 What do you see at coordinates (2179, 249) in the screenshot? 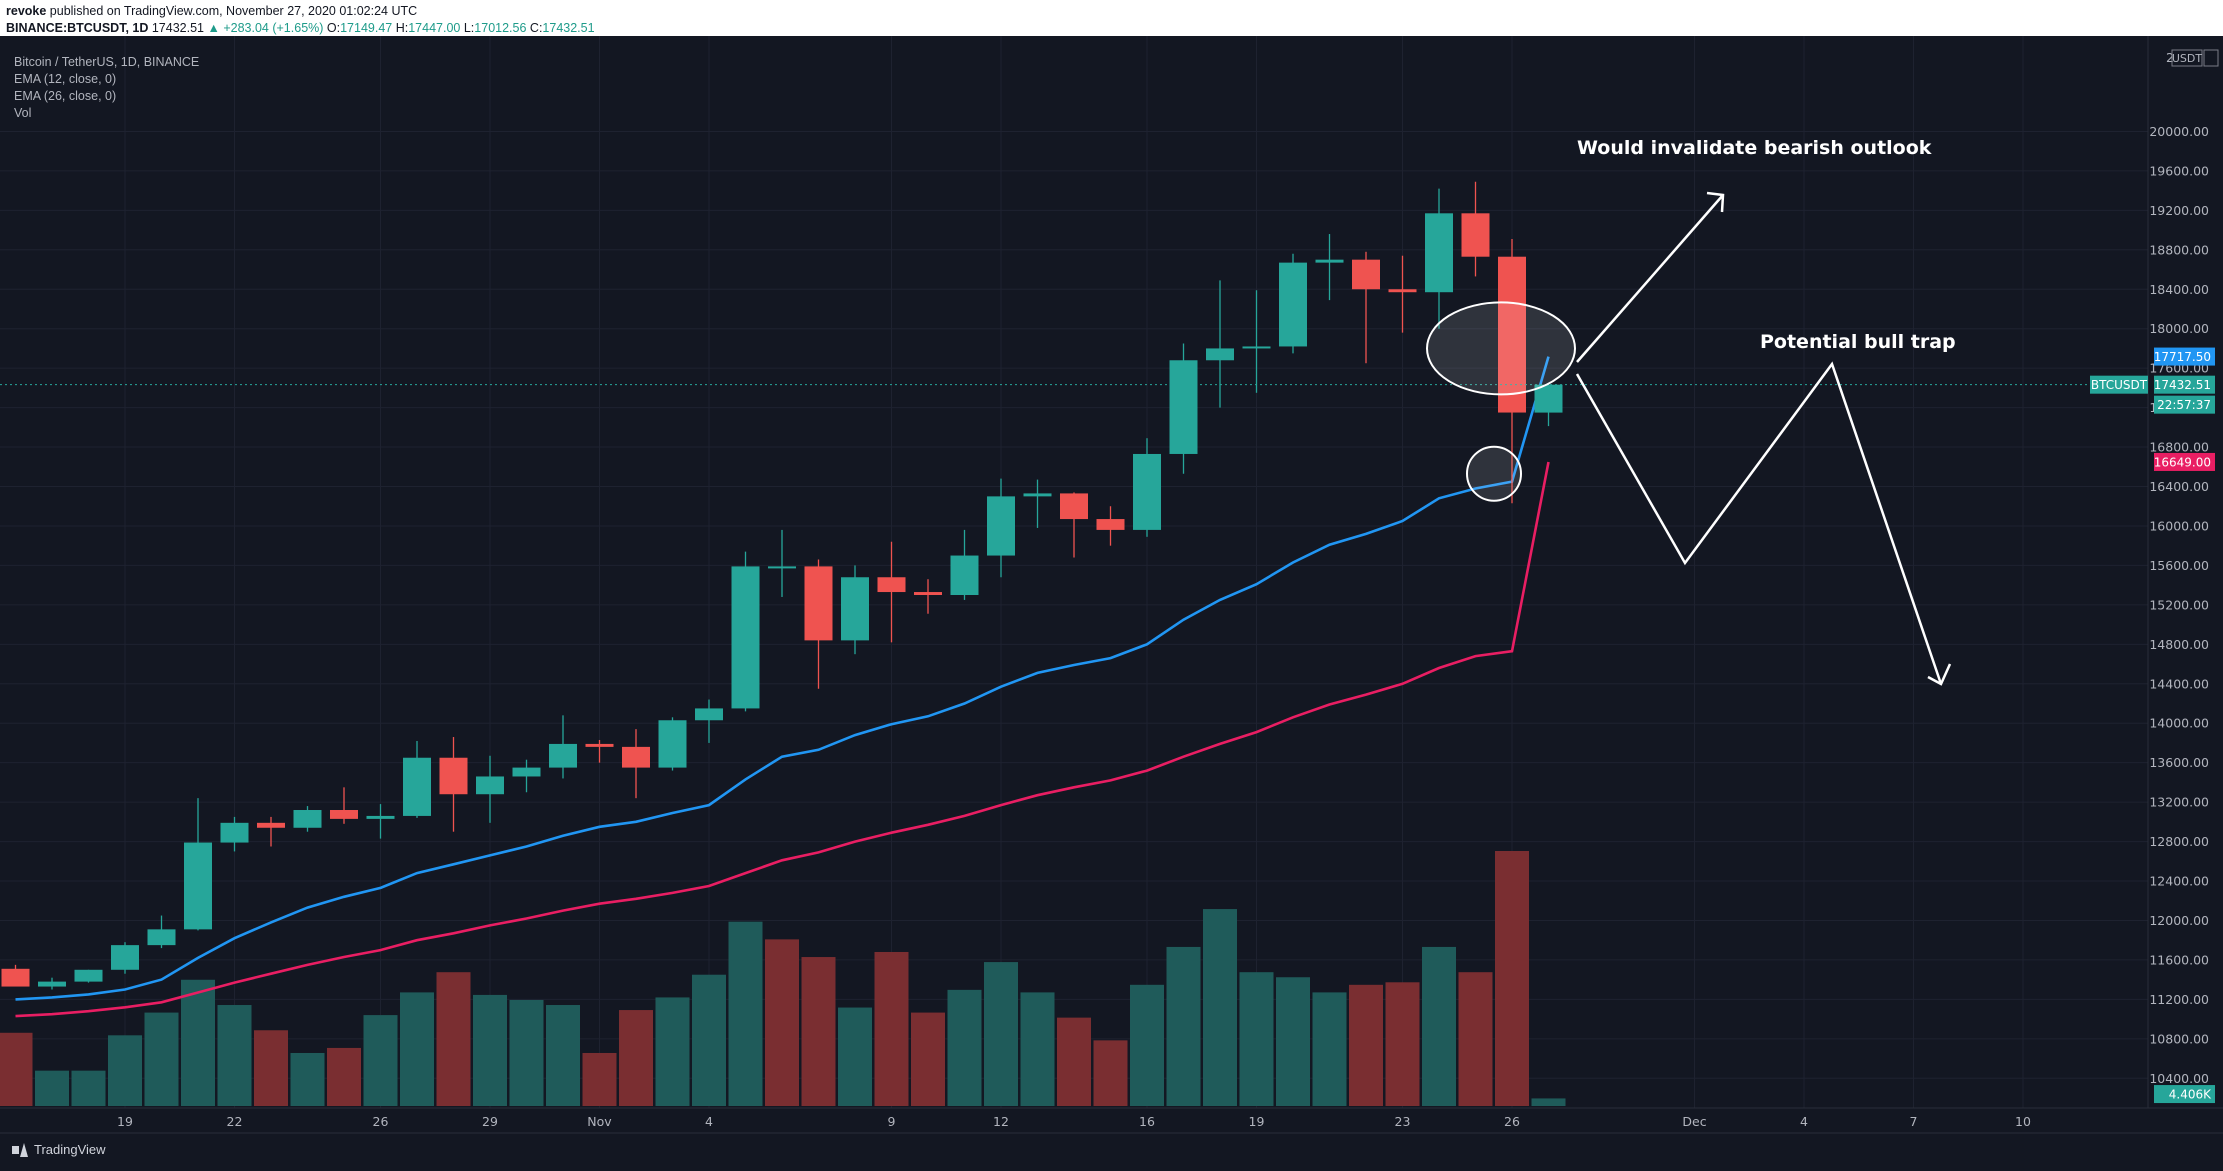
I see `price-tick-label: 18800.00` at bounding box center [2179, 249].